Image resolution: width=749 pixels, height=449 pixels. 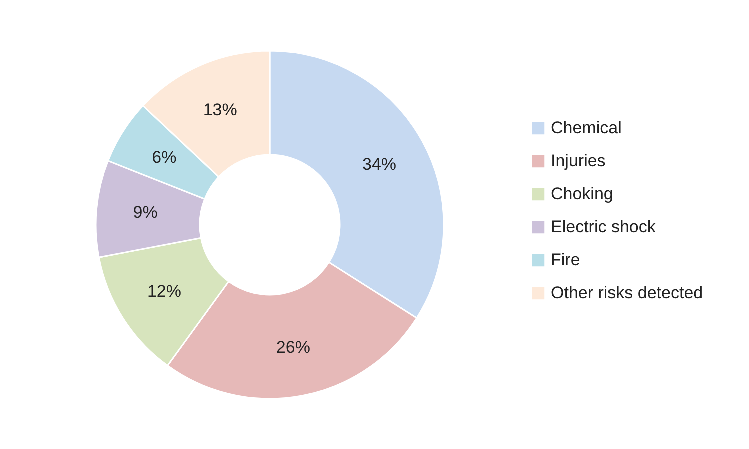 I want to click on data-label: 13%, so click(x=220, y=110).